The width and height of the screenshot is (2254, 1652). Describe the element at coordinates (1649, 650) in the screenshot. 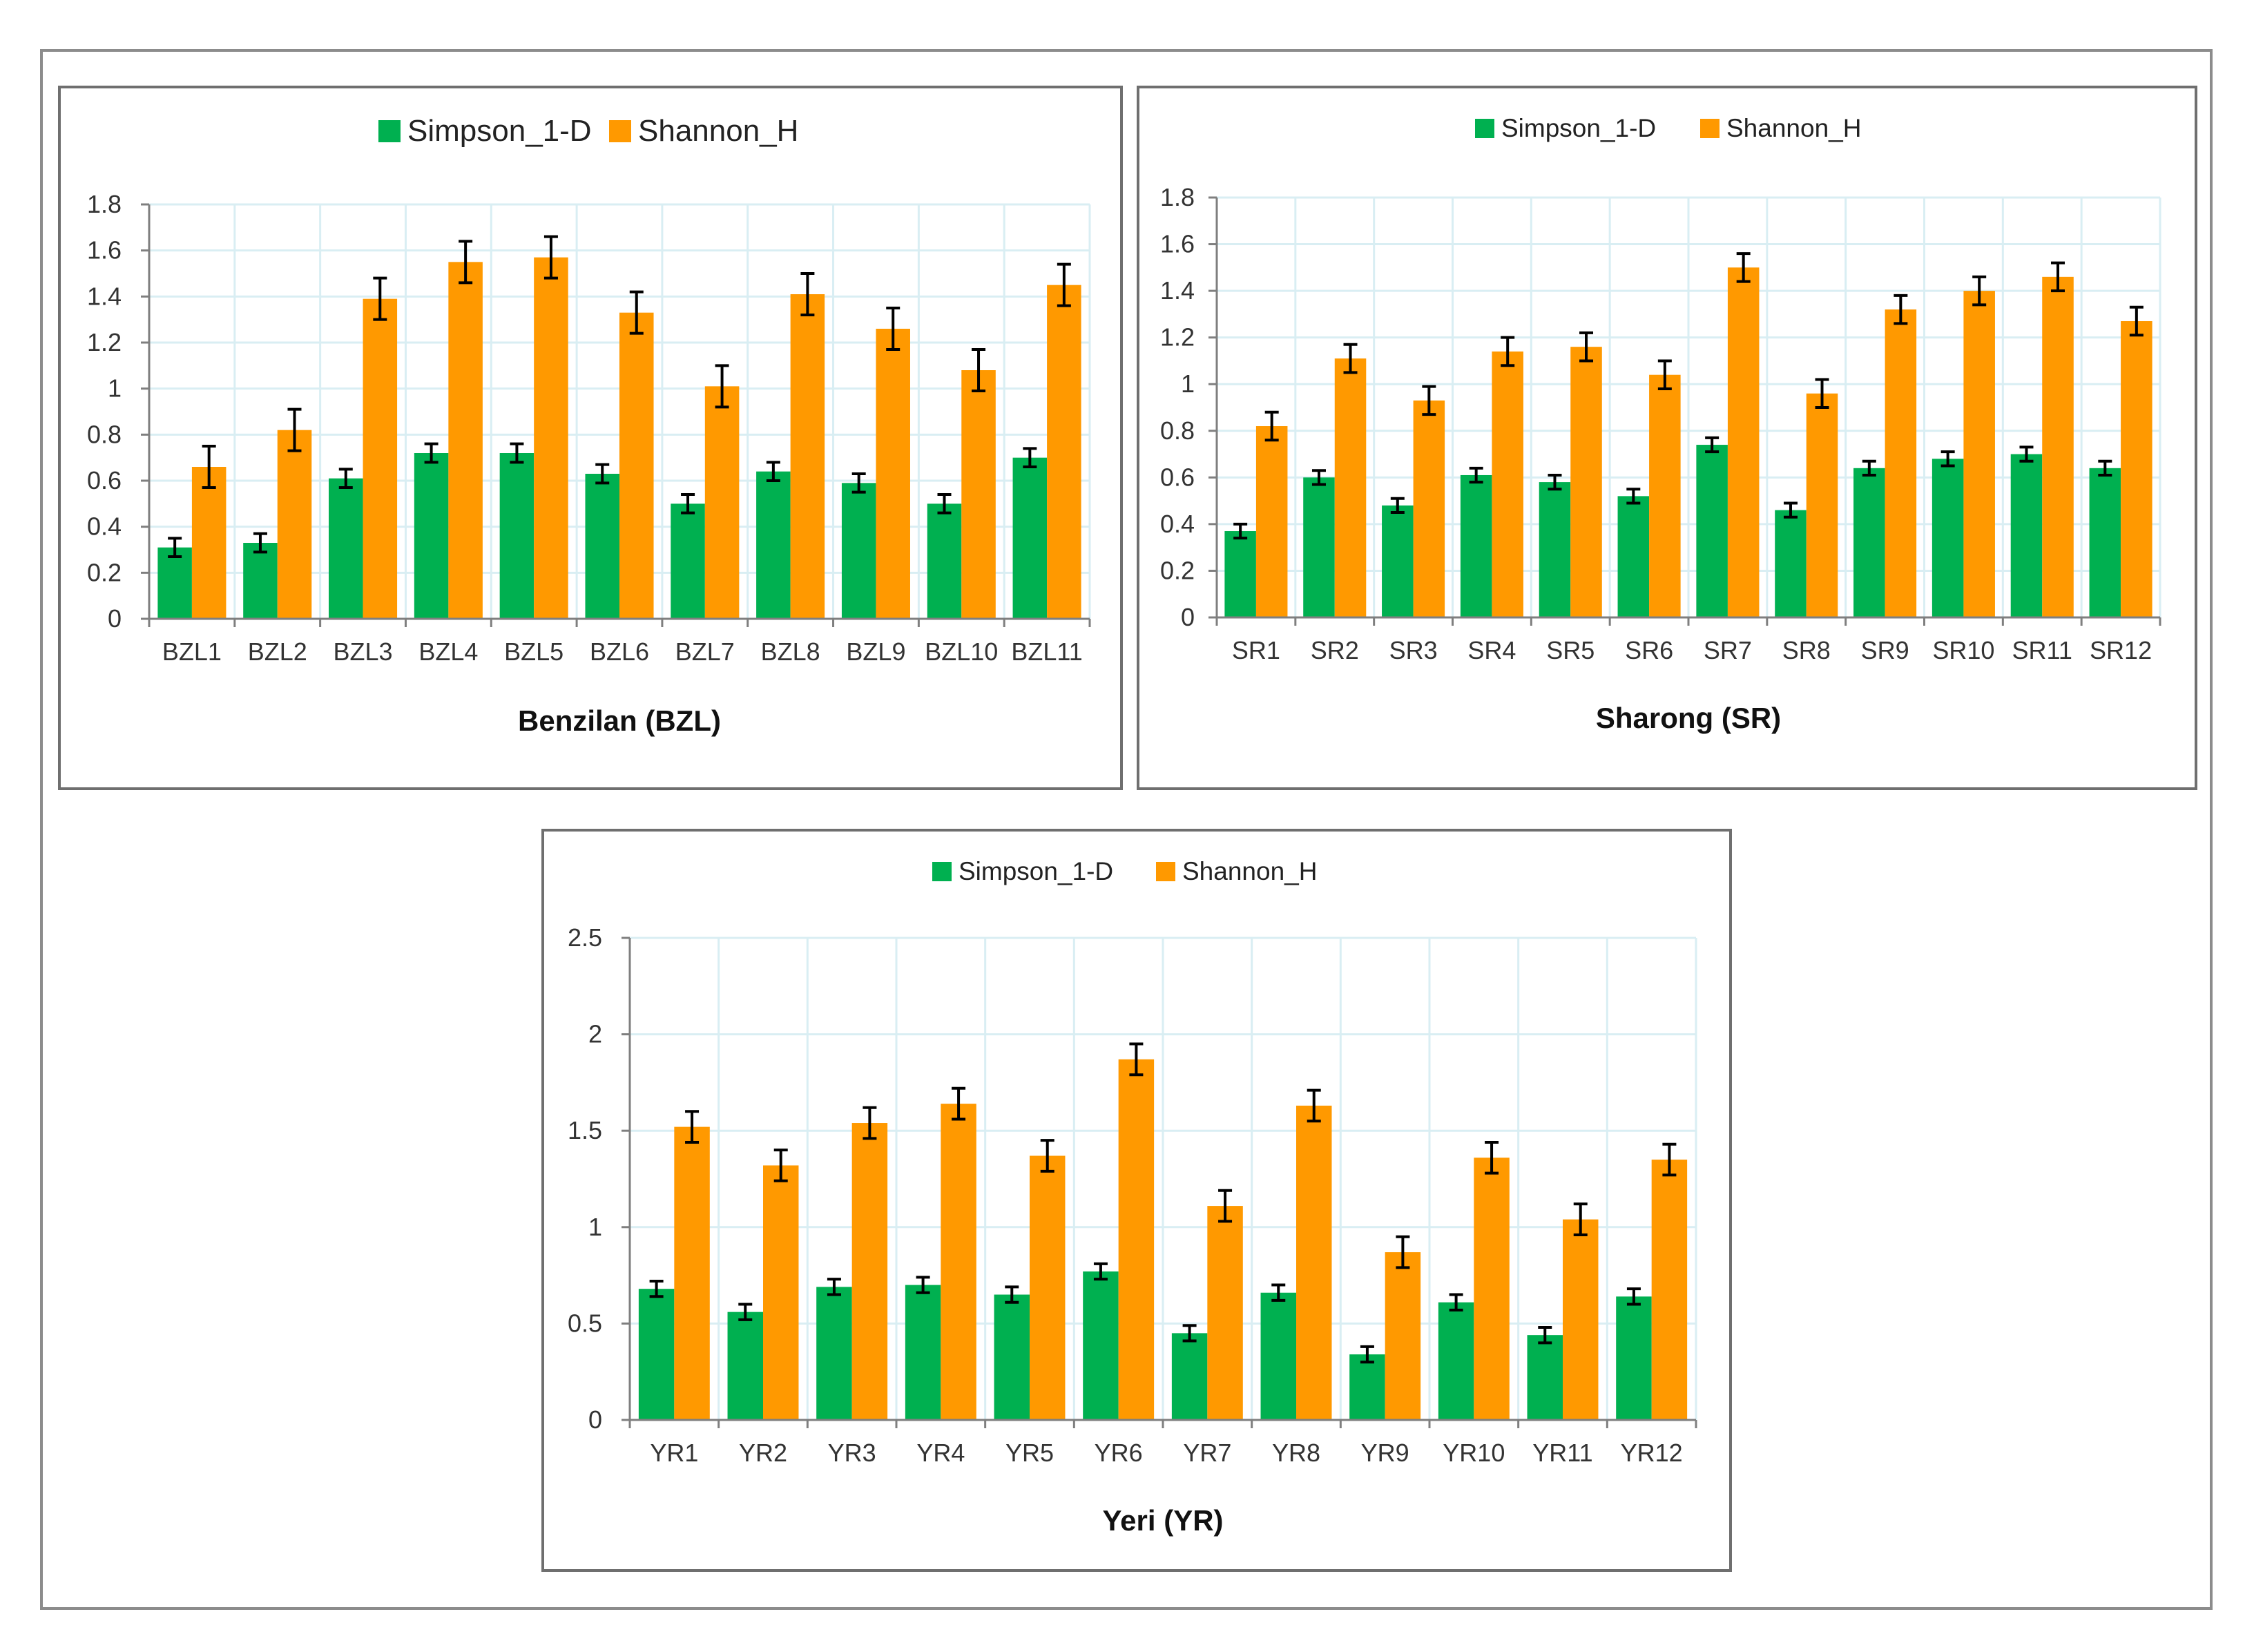

I see `x-tick-label: SR6` at that location.